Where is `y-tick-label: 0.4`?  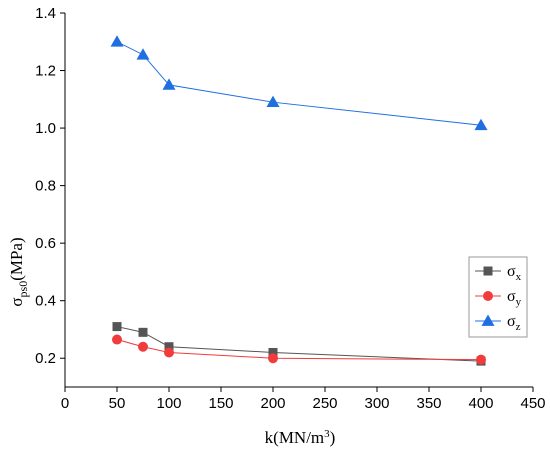
y-tick-label: 0.4 is located at coordinates (45, 301).